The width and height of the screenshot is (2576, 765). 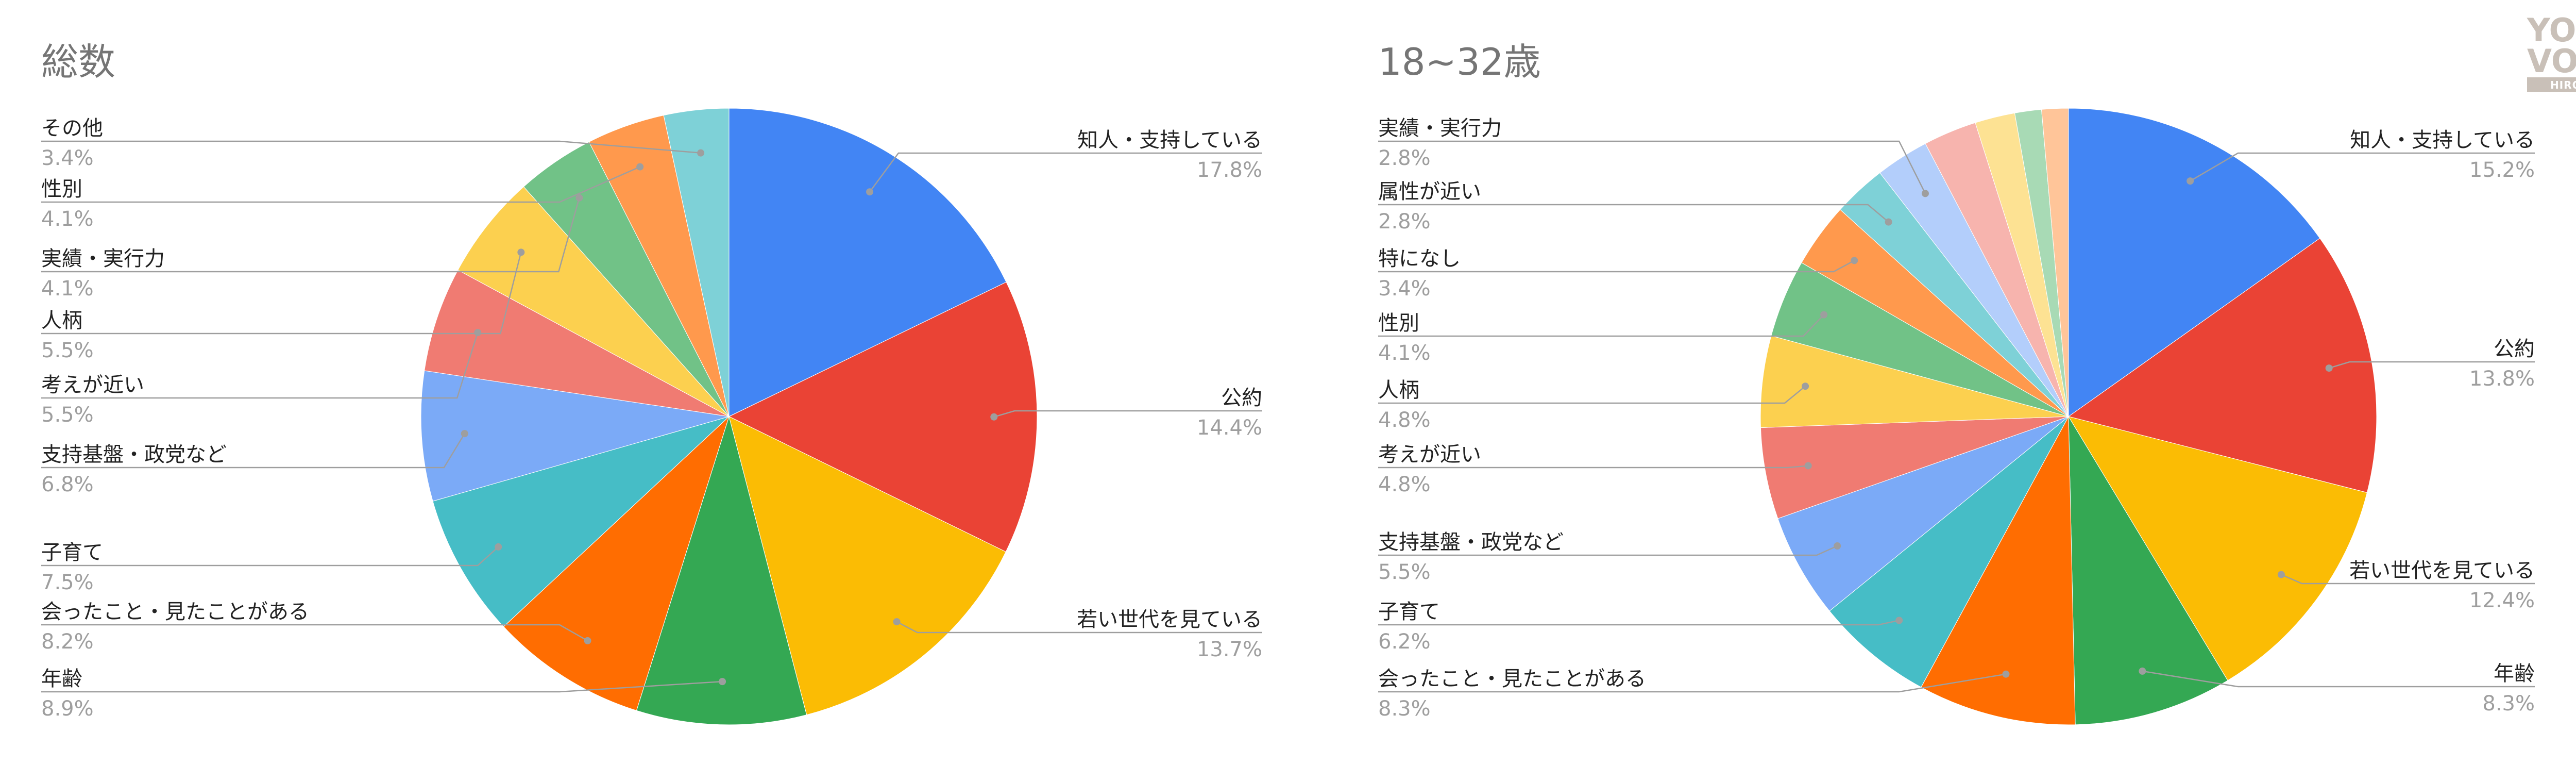 I want to click on slice-percent: 17.8%, so click(x=1229, y=170).